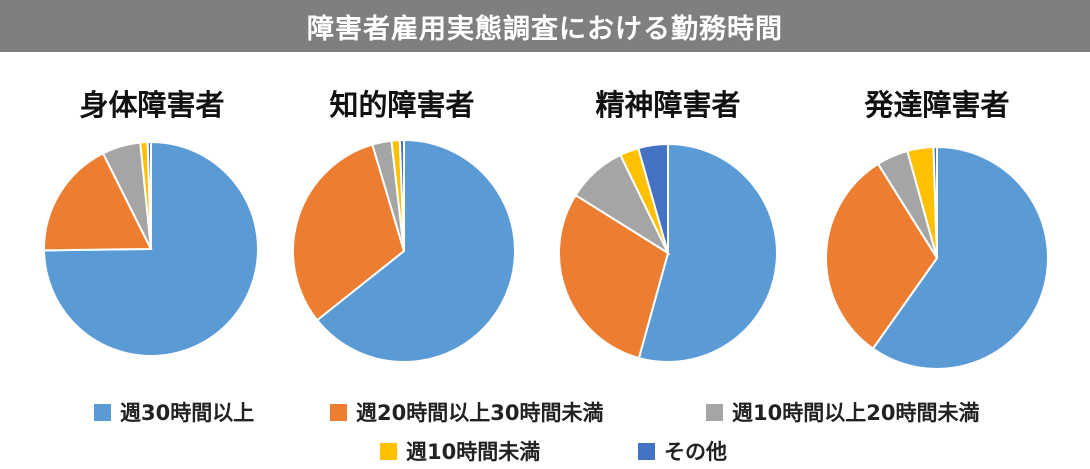 This screenshot has width=1090, height=469. I want to click on legend-label: その他, so click(695, 452).